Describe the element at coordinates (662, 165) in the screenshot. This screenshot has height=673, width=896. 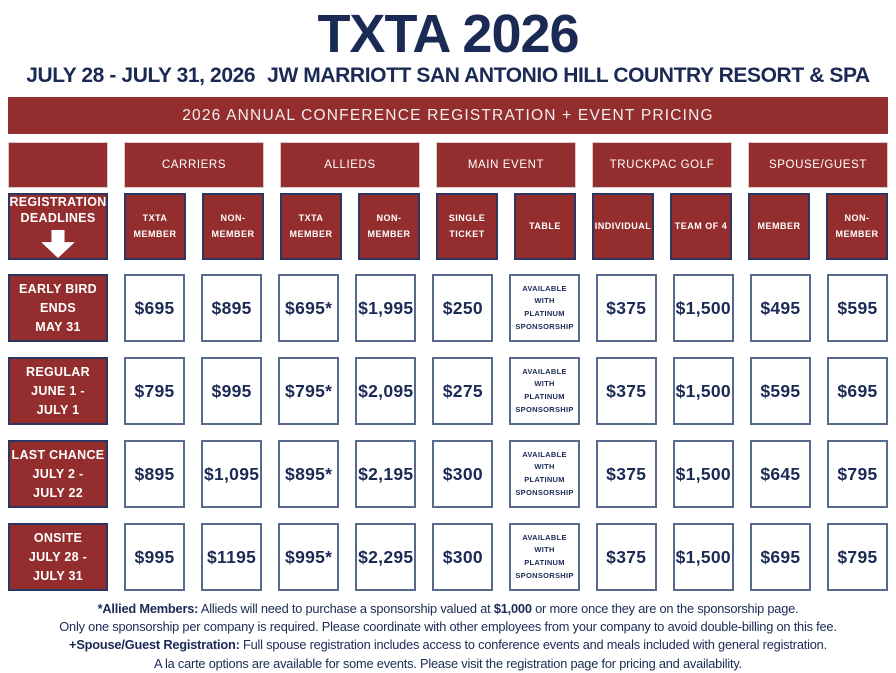
I see `category-header-truckpac-golf: TRUCKPAC GOLF` at that location.